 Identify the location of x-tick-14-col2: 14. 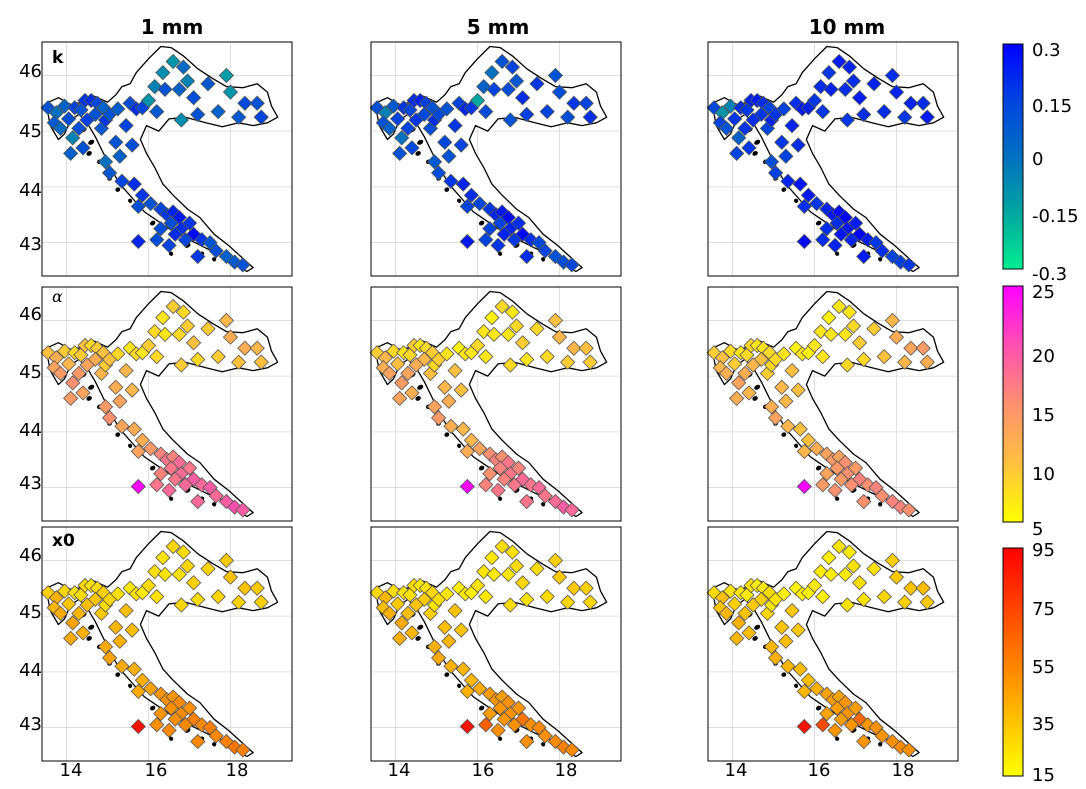
(399, 770).